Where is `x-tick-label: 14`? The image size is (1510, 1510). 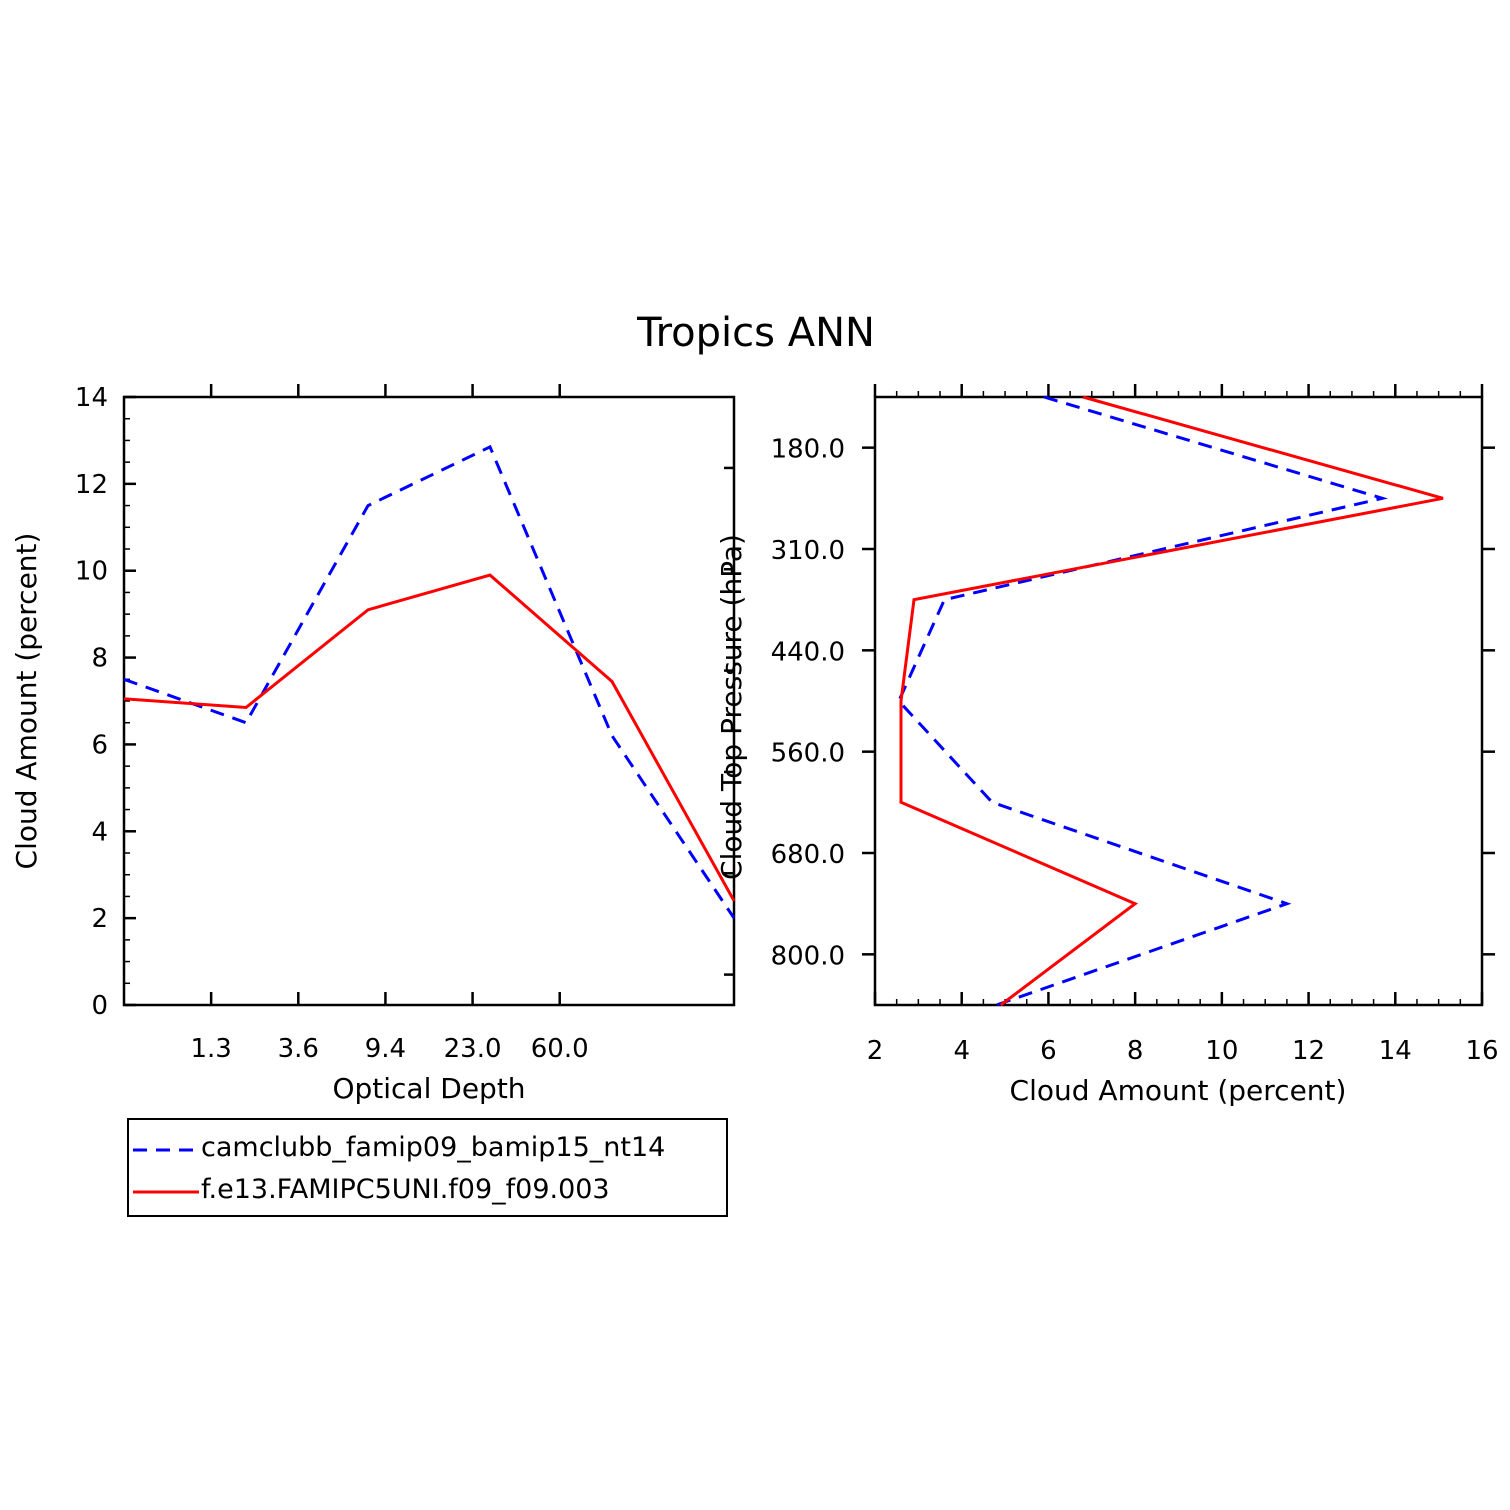
x-tick-label: 14 is located at coordinates (1395, 1051).